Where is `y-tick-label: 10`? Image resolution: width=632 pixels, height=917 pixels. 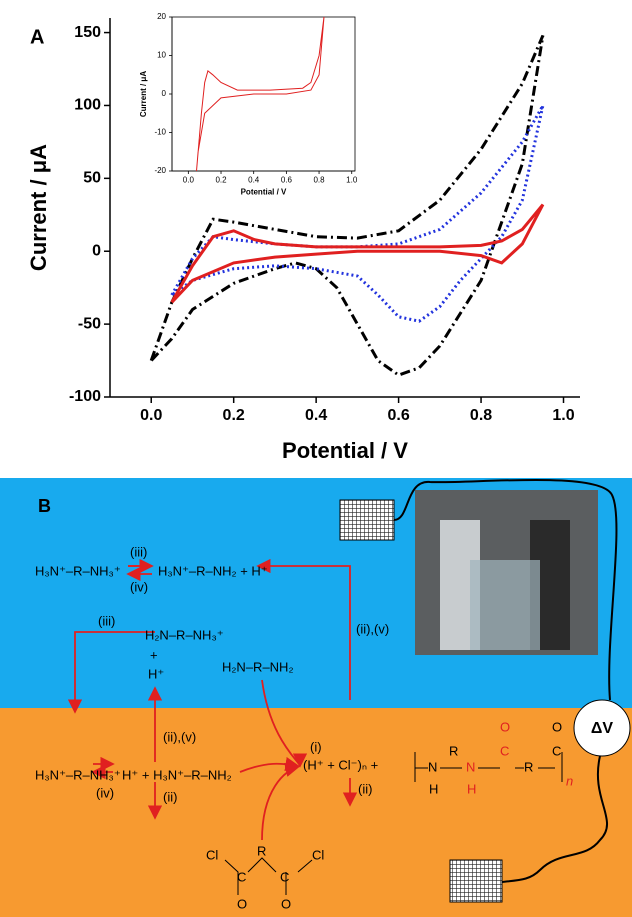
y-tick-label: 10 is located at coordinates (161, 55).